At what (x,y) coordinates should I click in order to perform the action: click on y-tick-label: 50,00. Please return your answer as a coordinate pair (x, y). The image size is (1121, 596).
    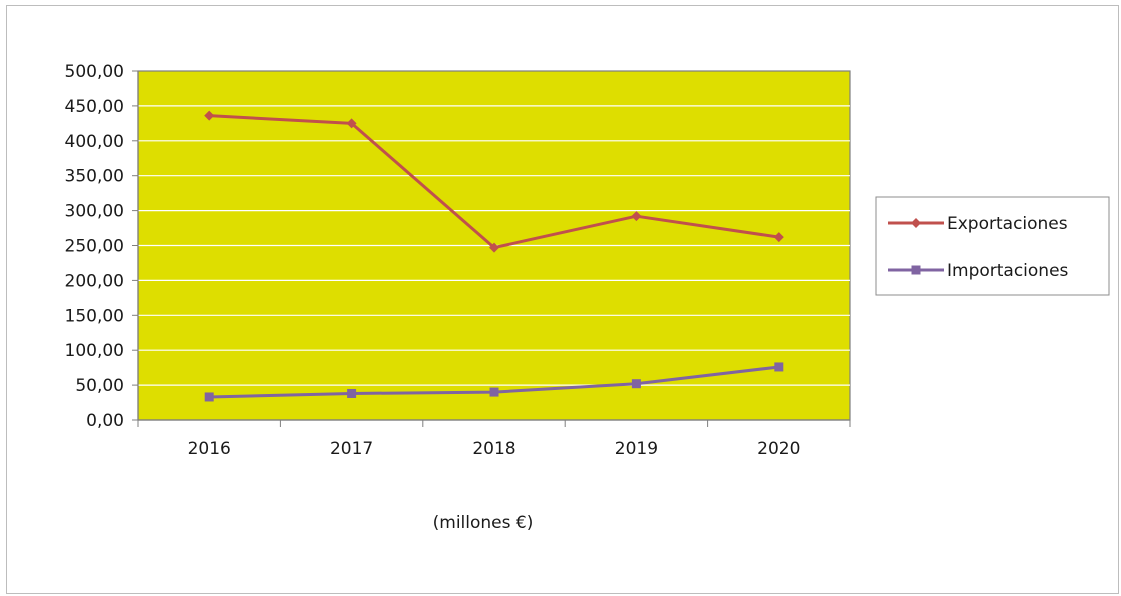
    Looking at the image, I should click on (99, 386).